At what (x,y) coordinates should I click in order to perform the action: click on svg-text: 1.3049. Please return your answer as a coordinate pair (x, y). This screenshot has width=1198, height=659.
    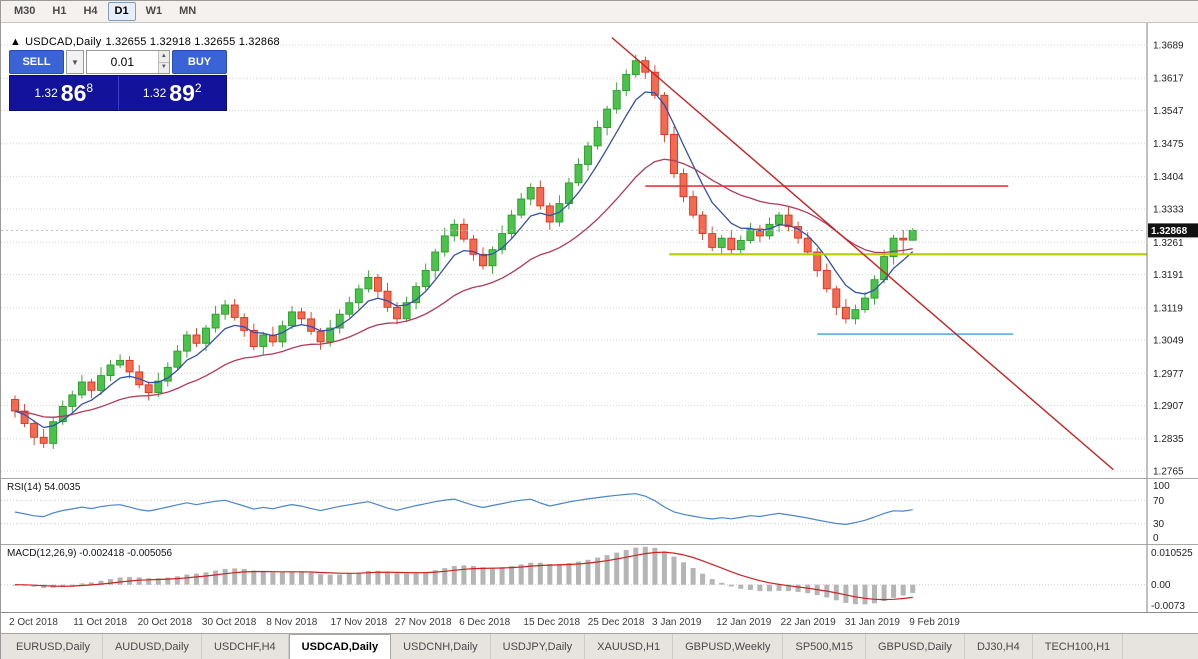
    Looking at the image, I should click on (1168, 341).